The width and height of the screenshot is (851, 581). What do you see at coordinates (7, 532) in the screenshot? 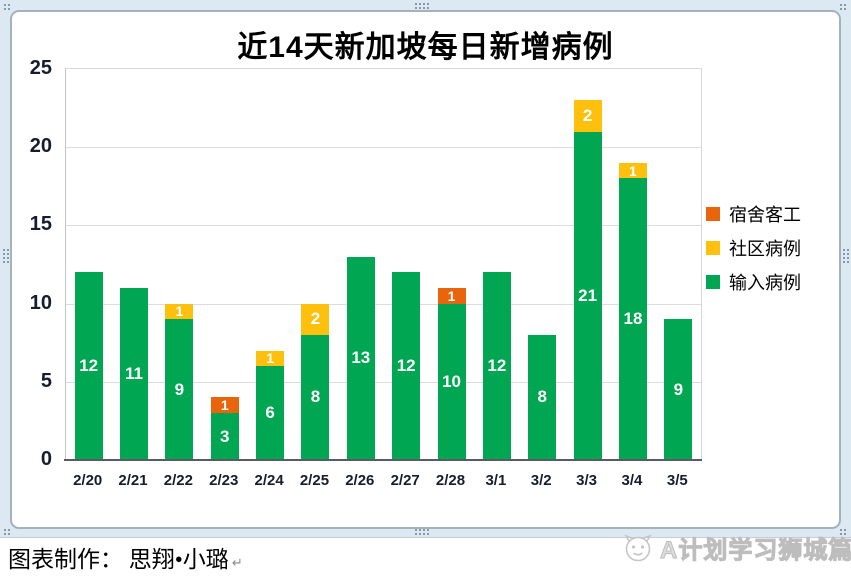
I see `resize-grip-bottom-left-icon` at bounding box center [7, 532].